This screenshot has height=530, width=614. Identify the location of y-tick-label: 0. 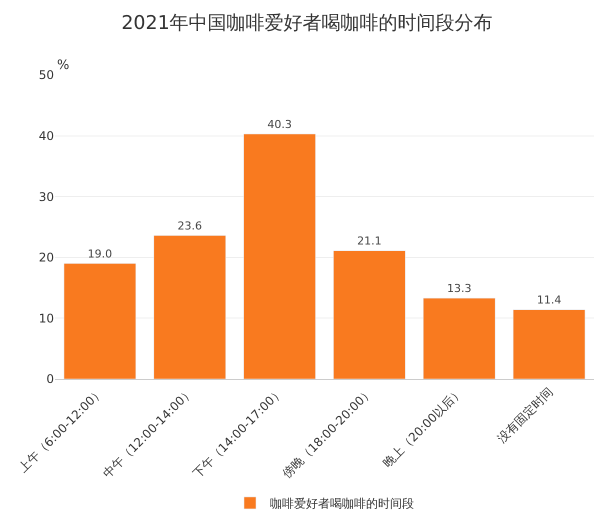
(50, 379).